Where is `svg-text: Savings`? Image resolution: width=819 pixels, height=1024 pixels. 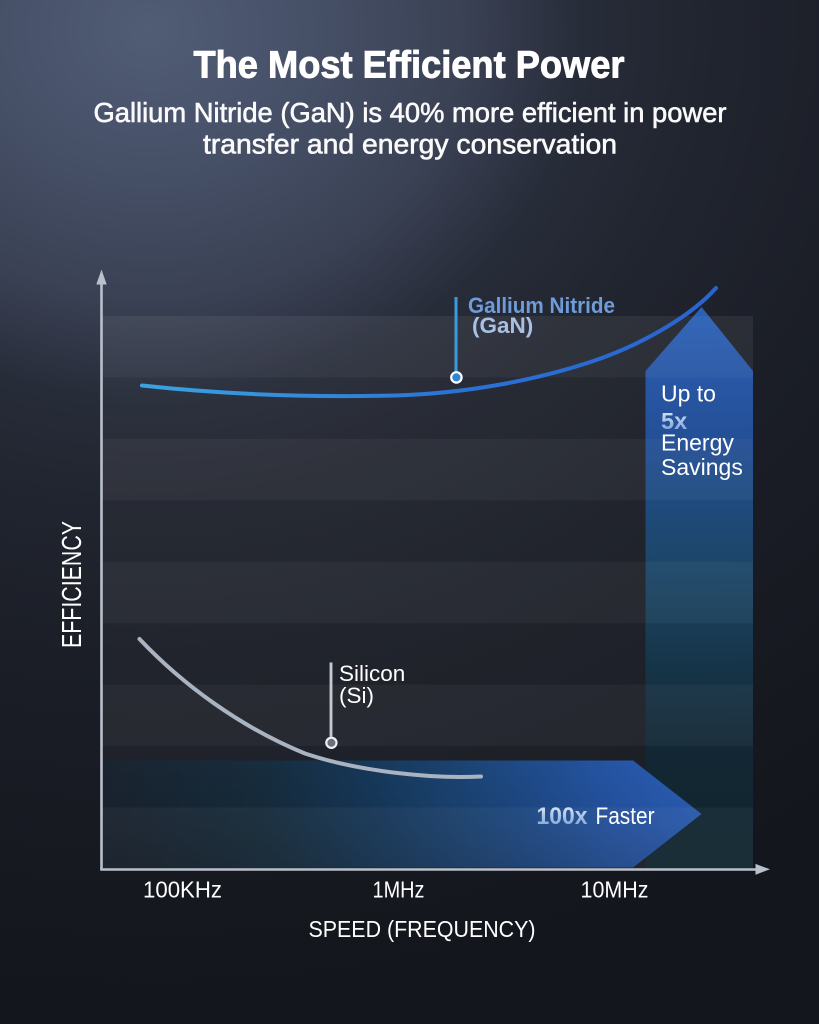 svg-text: Savings is located at coordinates (702, 467).